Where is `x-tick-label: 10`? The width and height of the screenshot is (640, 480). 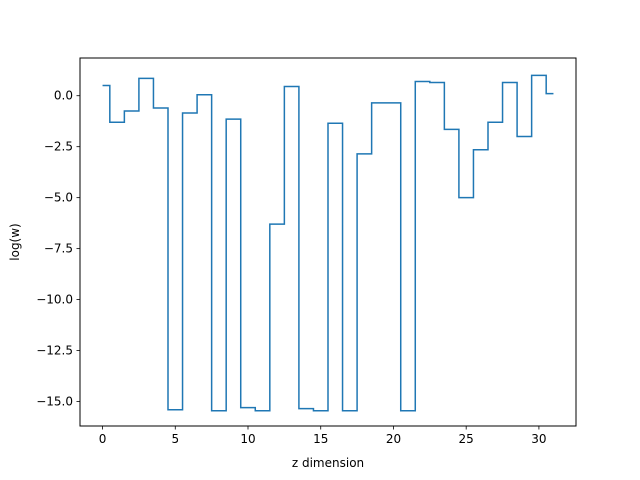 x-tick-label: 10 is located at coordinates (247, 439).